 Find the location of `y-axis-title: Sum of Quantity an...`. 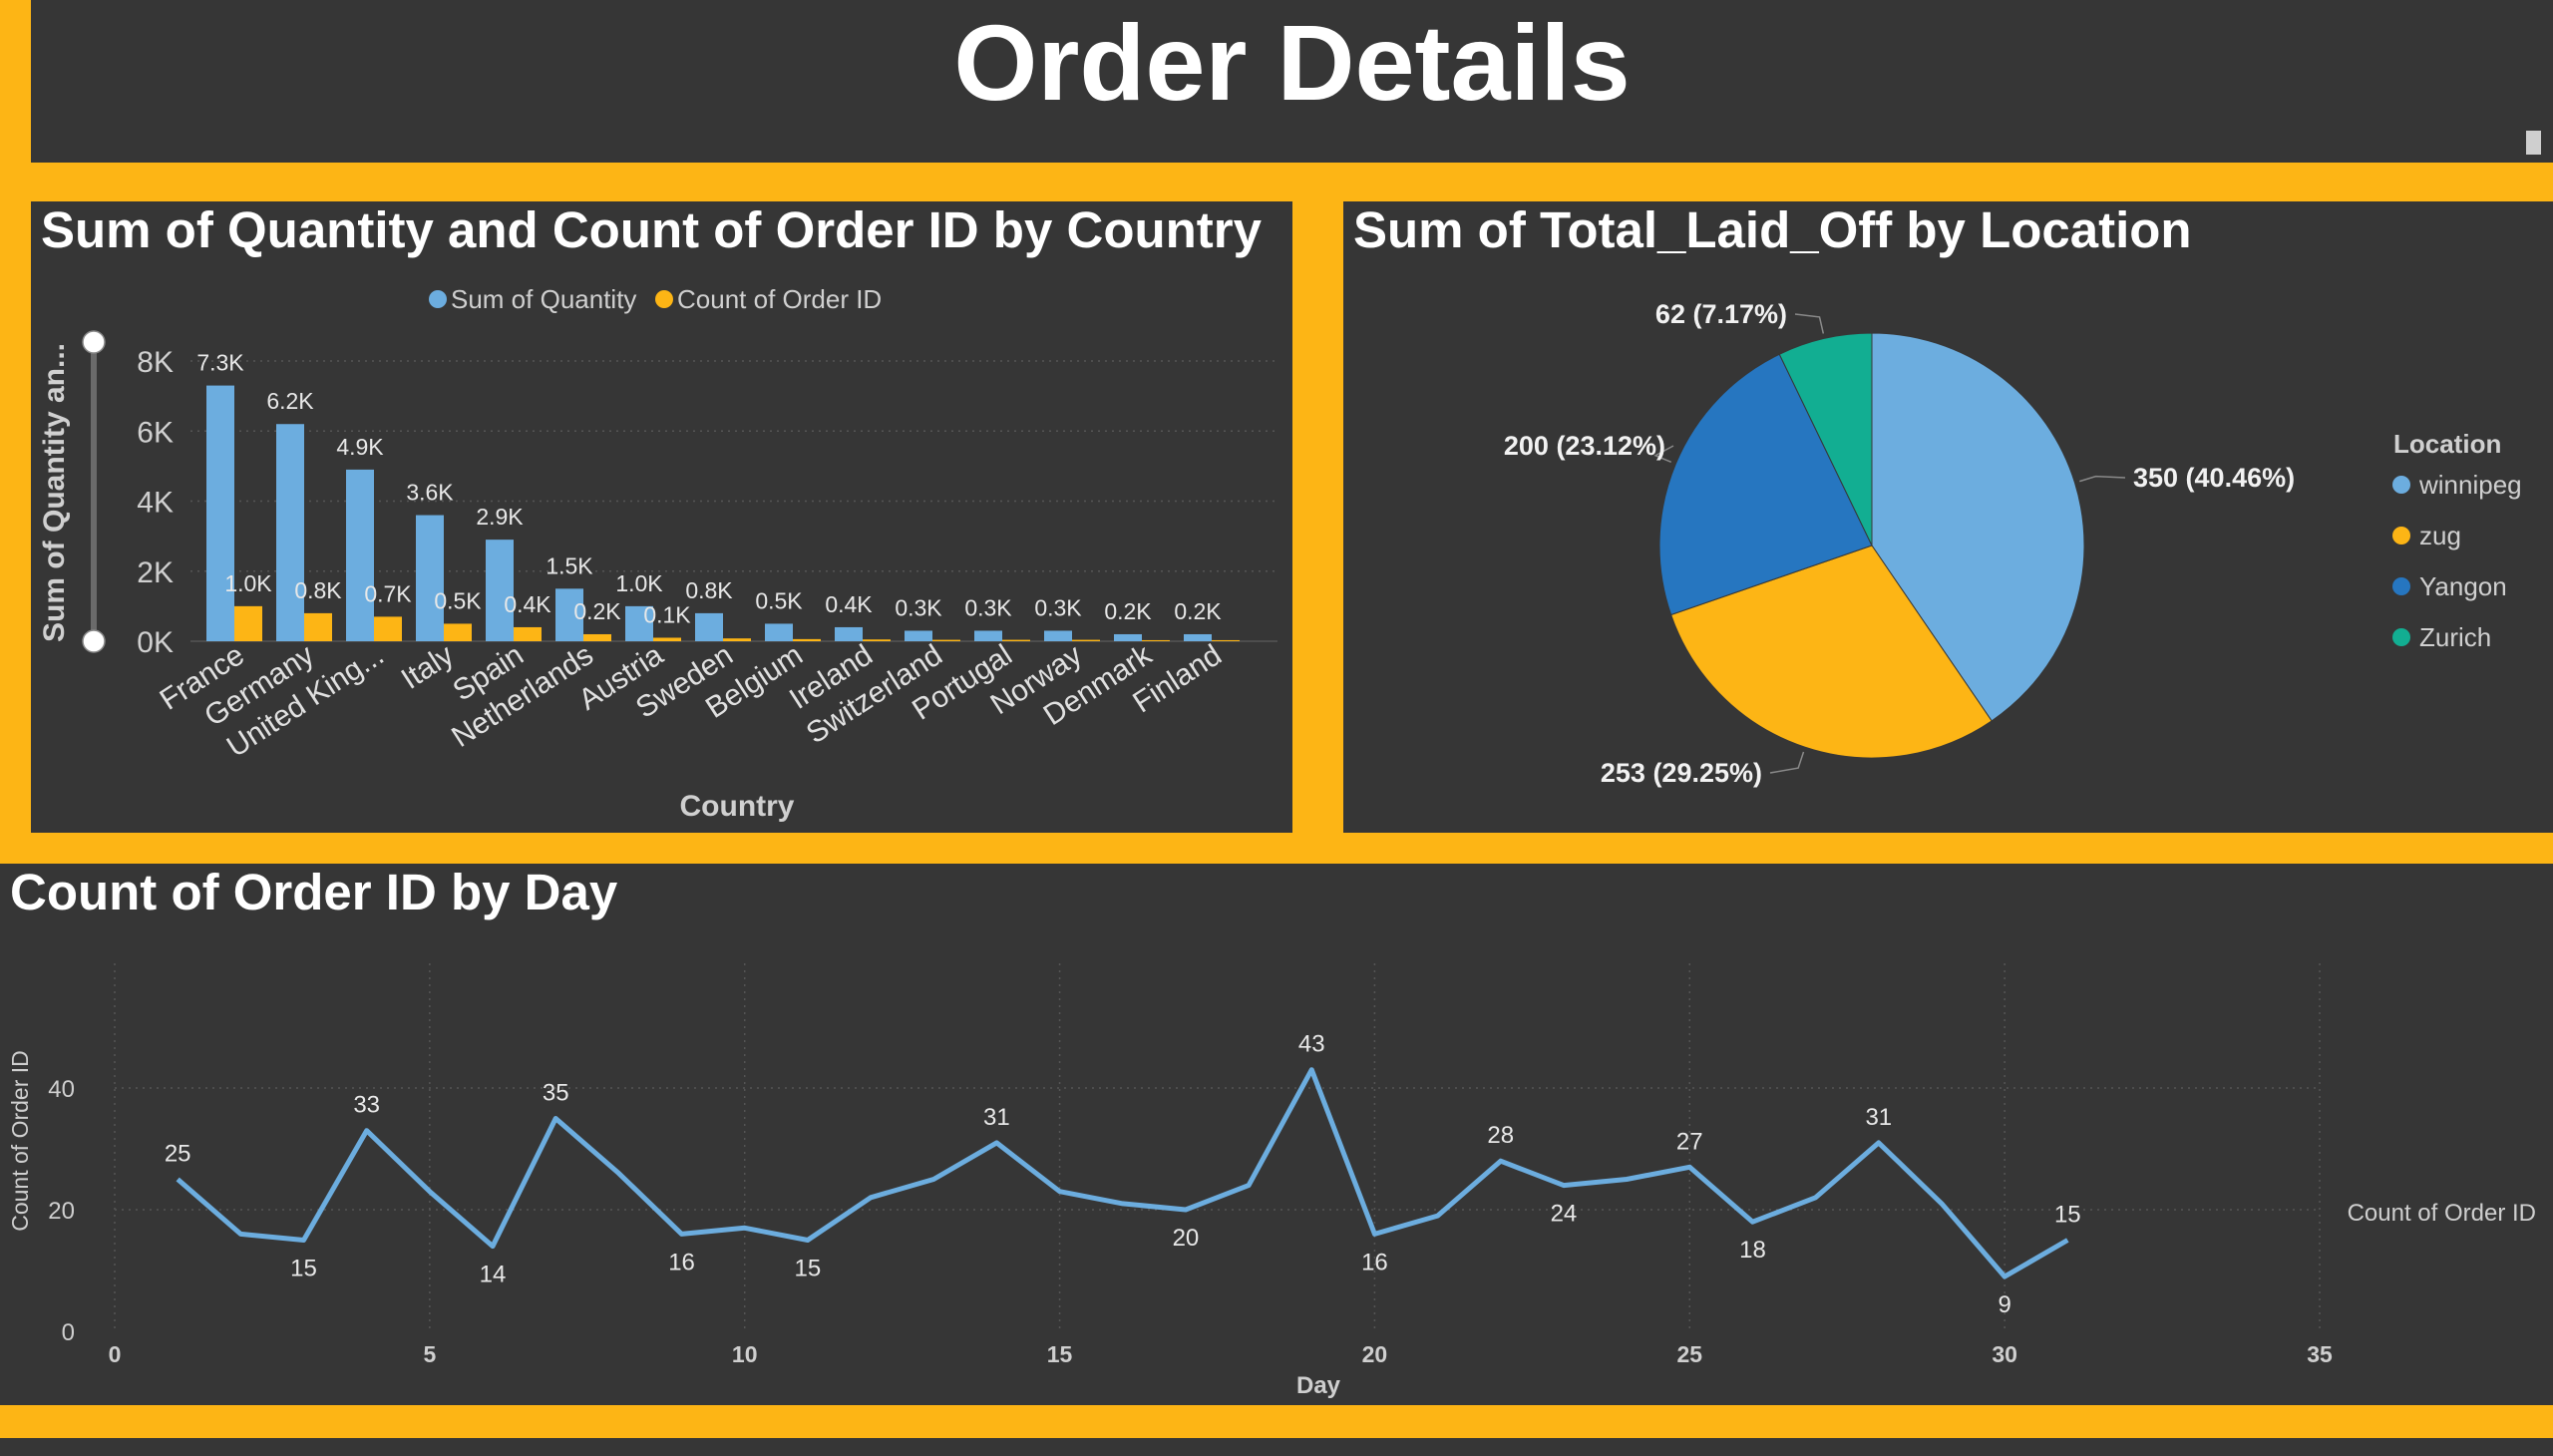

y-axis-title: Sum of Quantity an... is located at coordinates (55, 492).